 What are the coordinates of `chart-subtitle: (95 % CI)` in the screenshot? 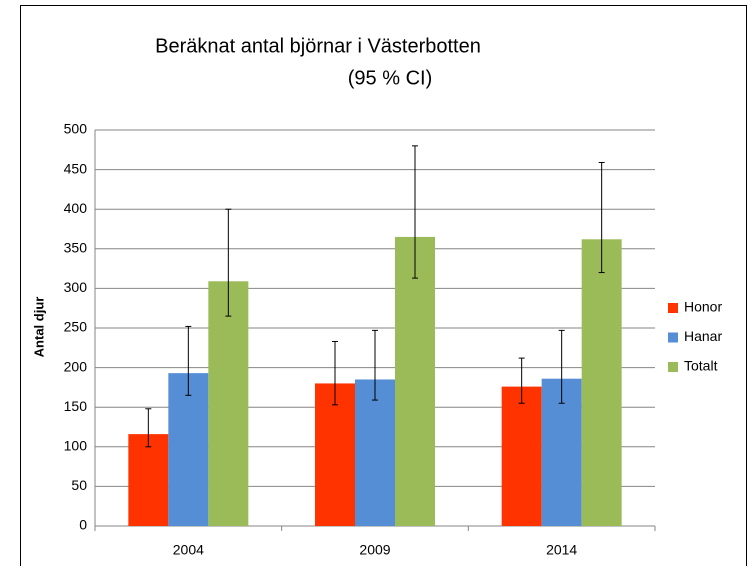 It's located at (390, 78).